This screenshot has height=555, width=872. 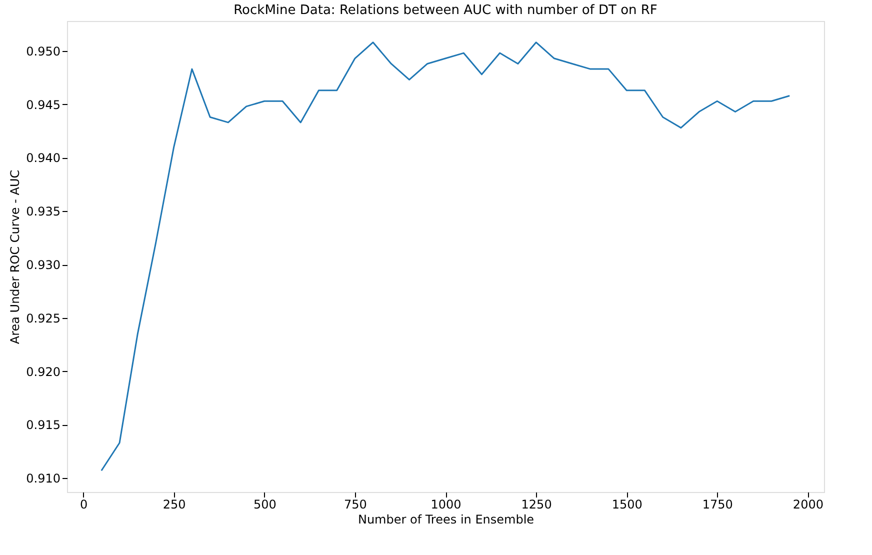 I want to click on y-tick-label: 0.910, so click(x=43, y=479).